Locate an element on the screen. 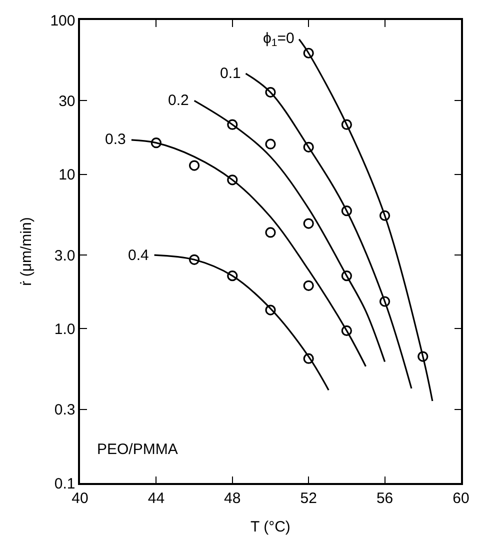  x-tick-label: 40 is located at coordinates (80, 498).